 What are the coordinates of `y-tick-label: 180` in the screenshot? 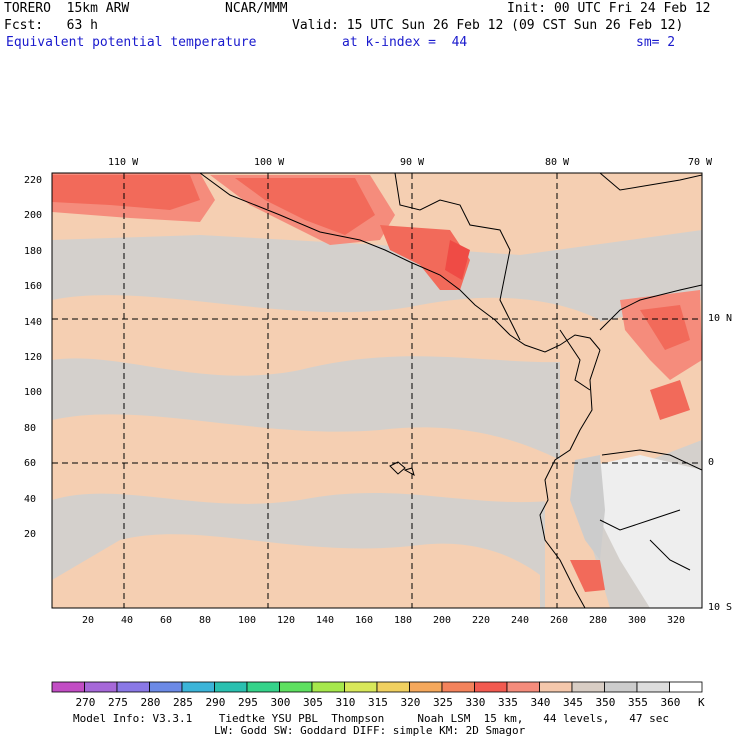 It's located at (33, 251).